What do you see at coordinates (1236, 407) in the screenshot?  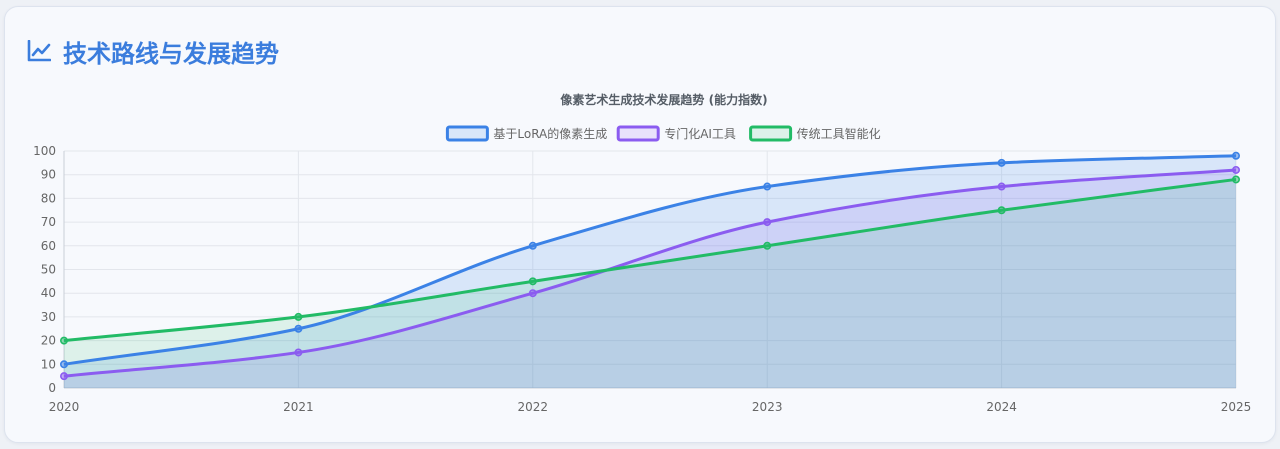 I see `x-tick-label: 2025` at bounding box center [1236, 407].